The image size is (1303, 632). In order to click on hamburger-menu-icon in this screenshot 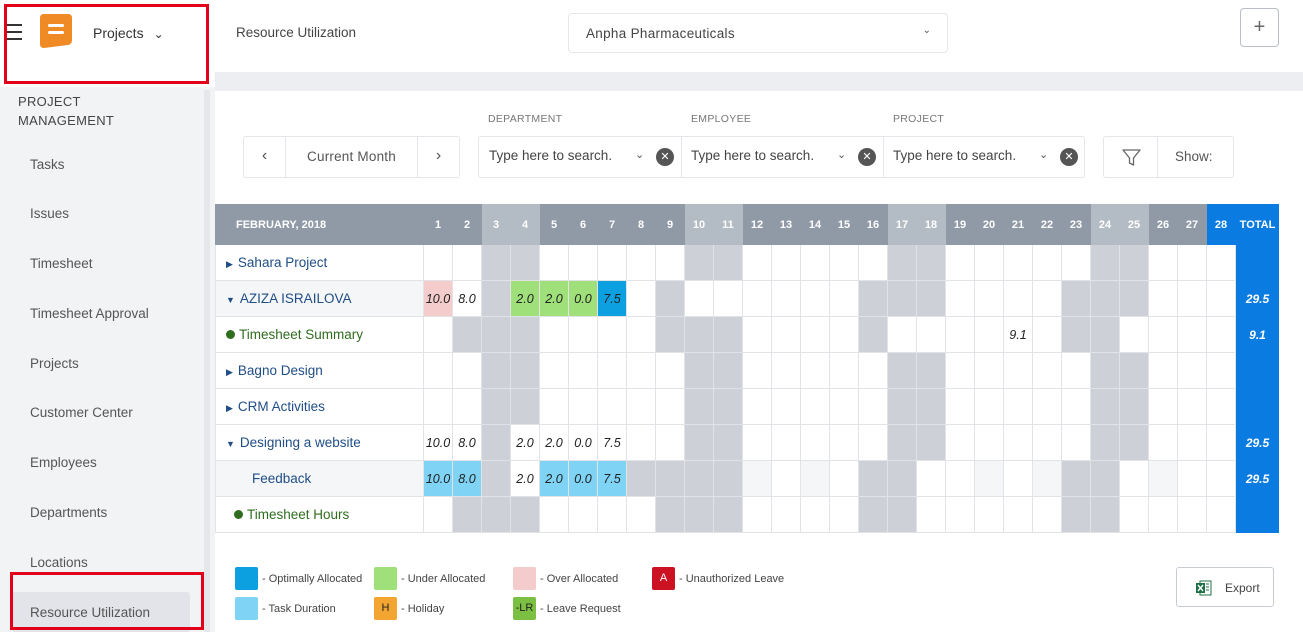, I will do `click(14, 33)`.